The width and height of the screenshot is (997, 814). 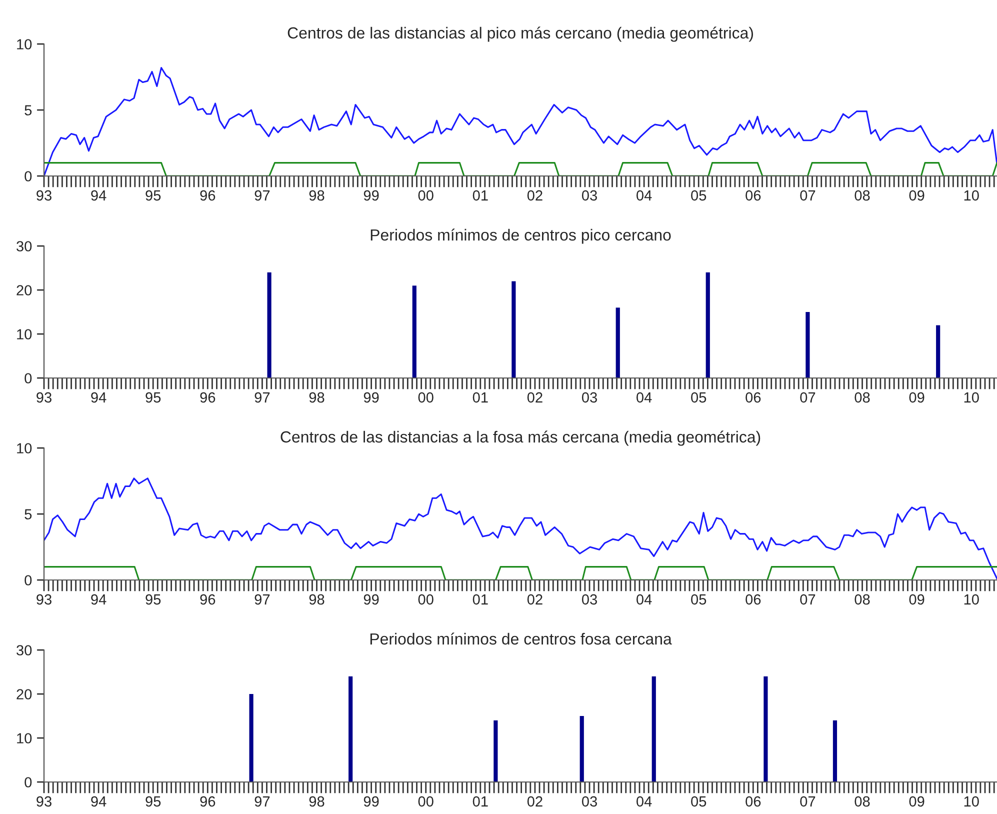 What do you see at coordinates (520, 236) in the screenshot?
I see `chart-title: Periodos mínimos de centros pico cercano` at bounding box center [520, 236].